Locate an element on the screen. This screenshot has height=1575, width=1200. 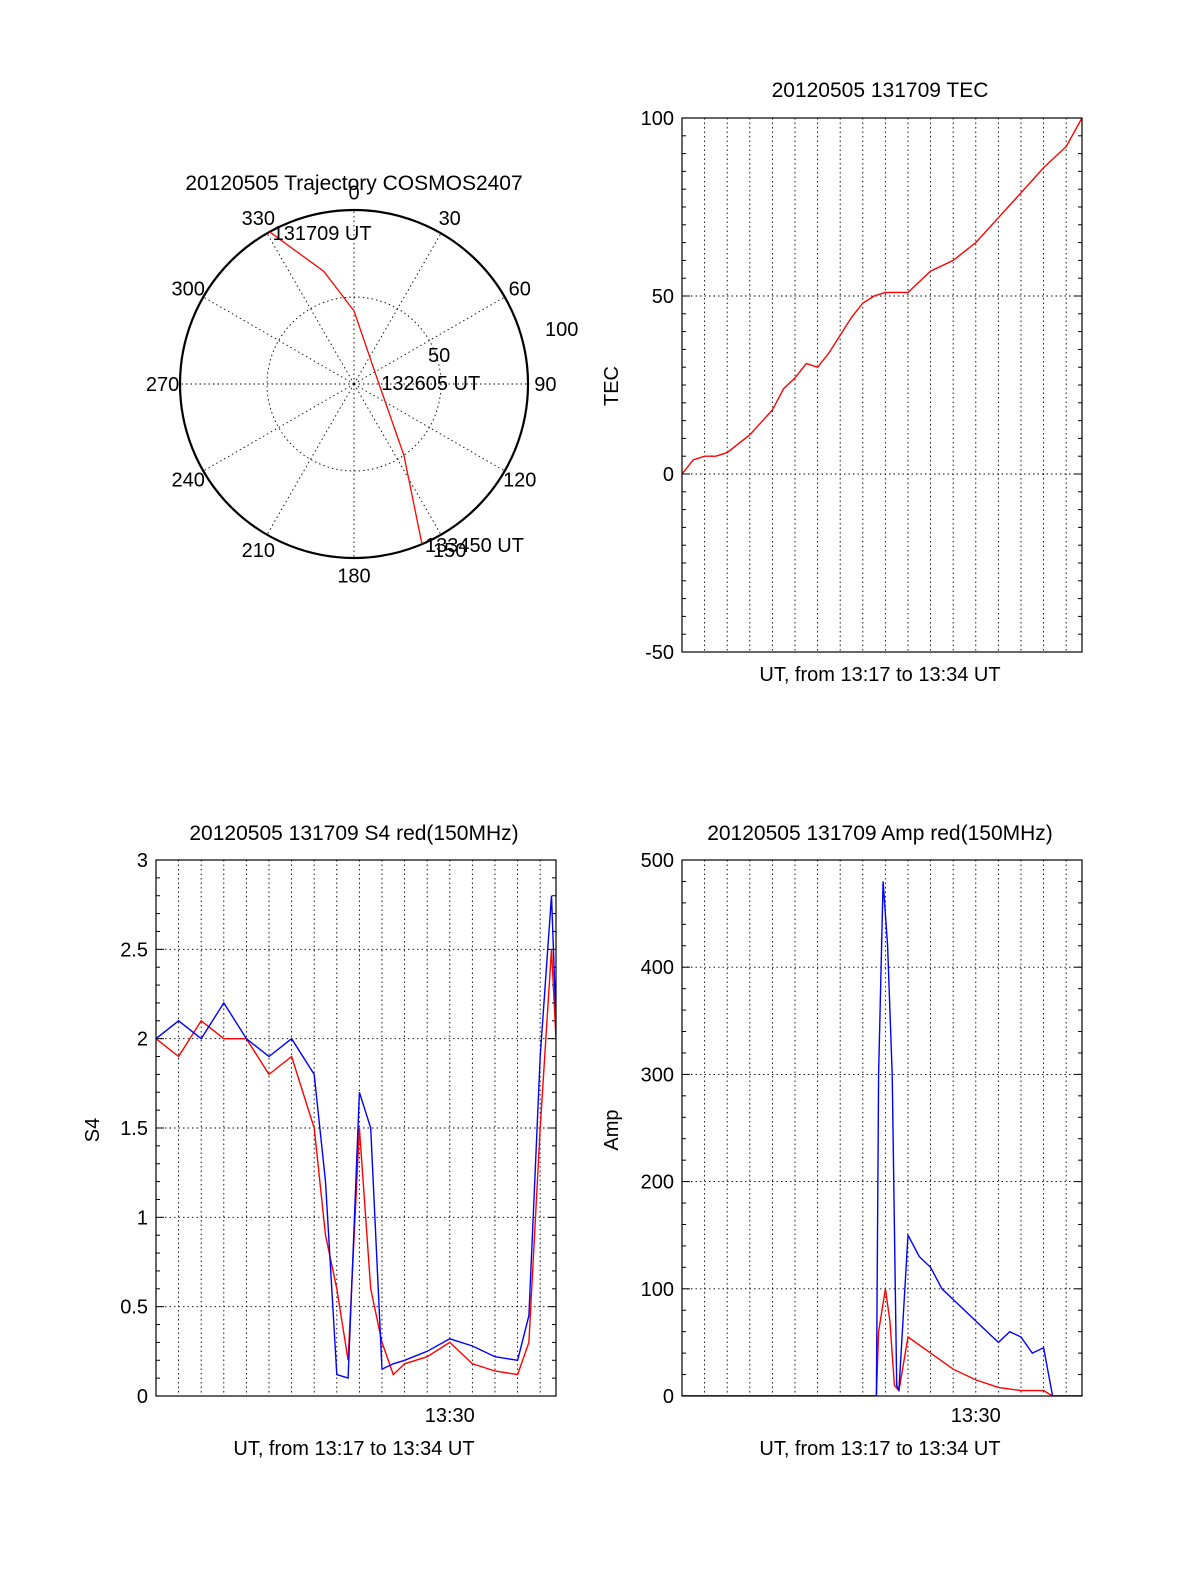
tec-ylabel: TEC is located at coordinates (612, 386).